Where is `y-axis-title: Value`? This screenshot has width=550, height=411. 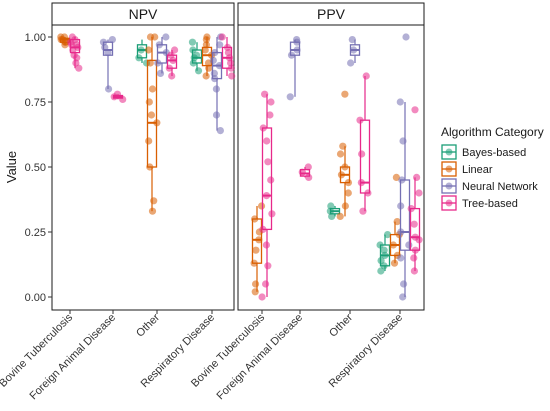
y-axis-title: Value is located at coordinates (11, 167).